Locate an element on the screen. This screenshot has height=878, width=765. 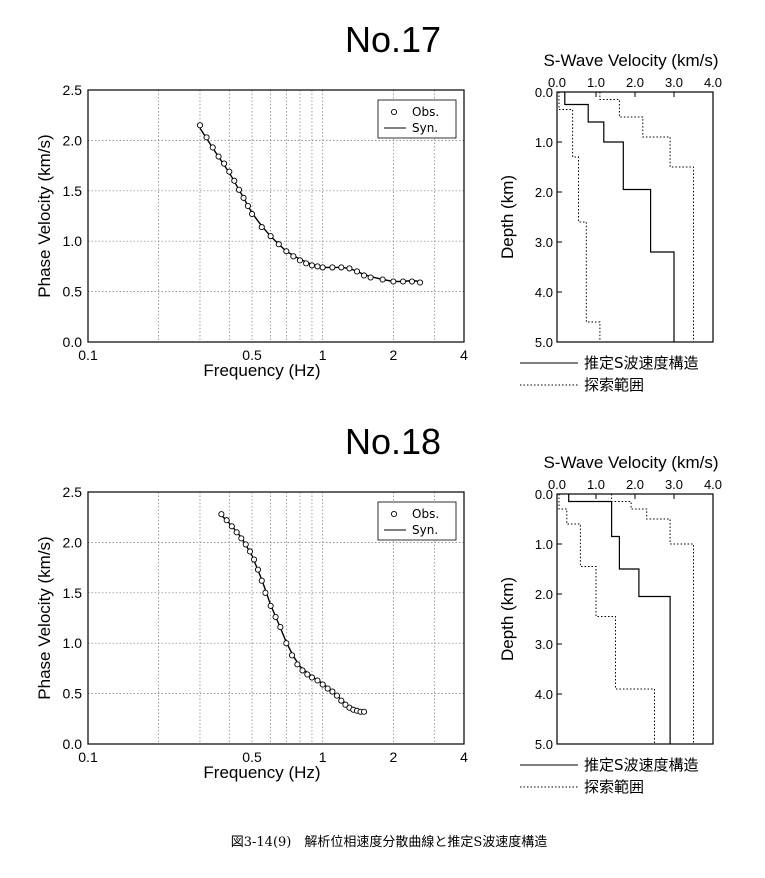
search-range-lower is located at coordinates (579, 217).